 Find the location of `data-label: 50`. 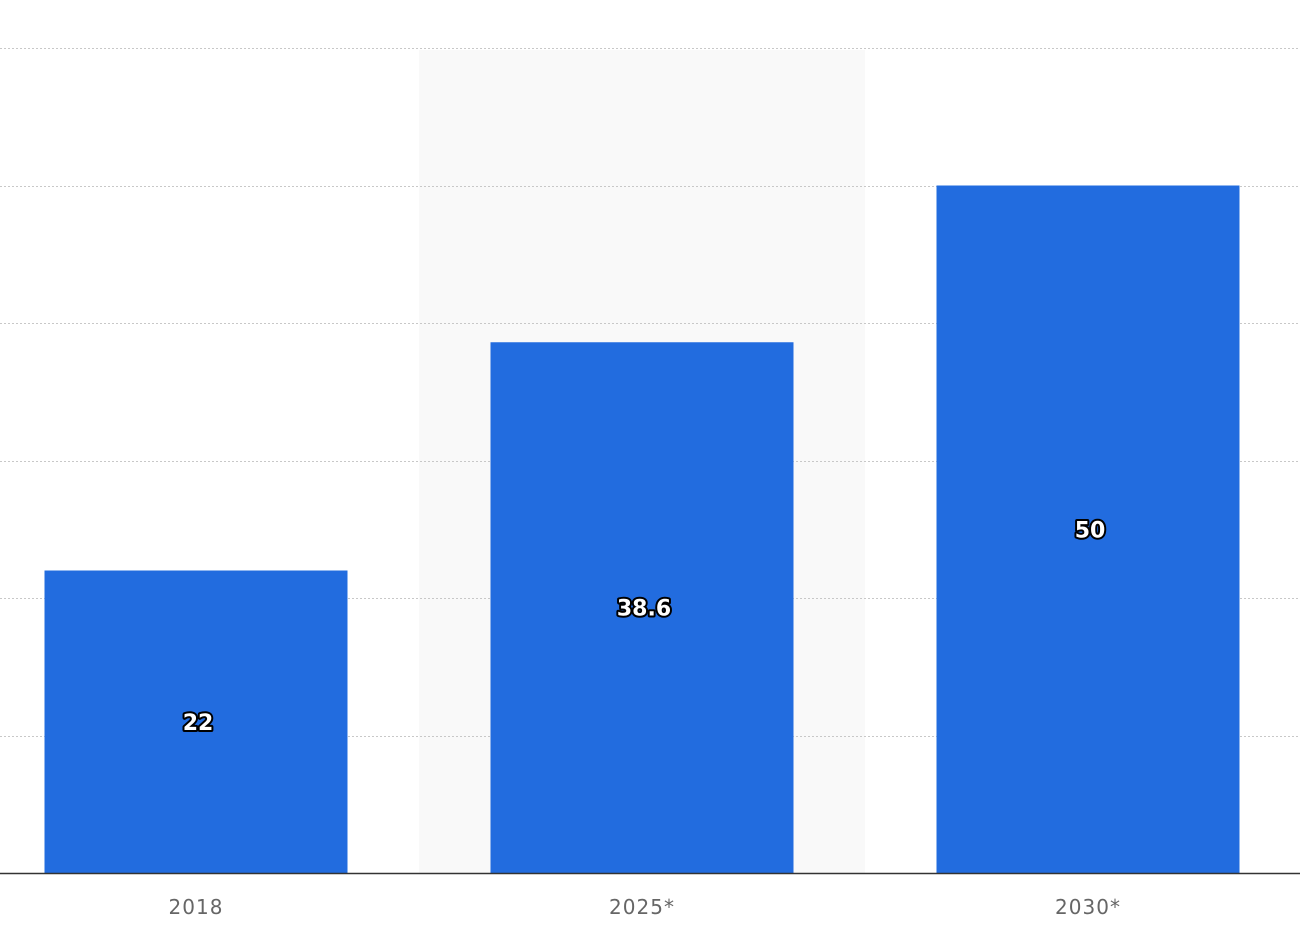

data-label: 50 is located at coordinates (1090, 530).